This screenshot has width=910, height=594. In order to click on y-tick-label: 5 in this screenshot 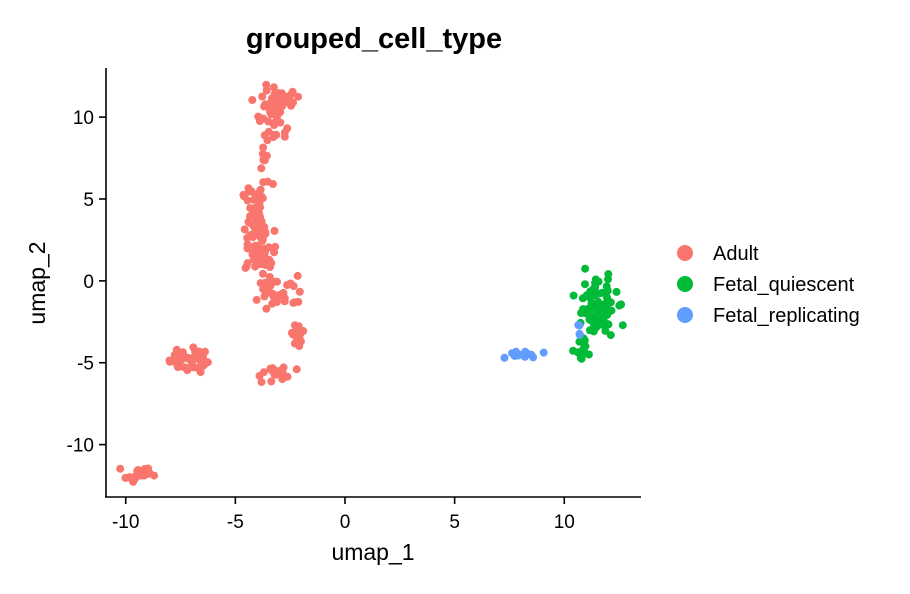, I will do `click(88, 200)`.